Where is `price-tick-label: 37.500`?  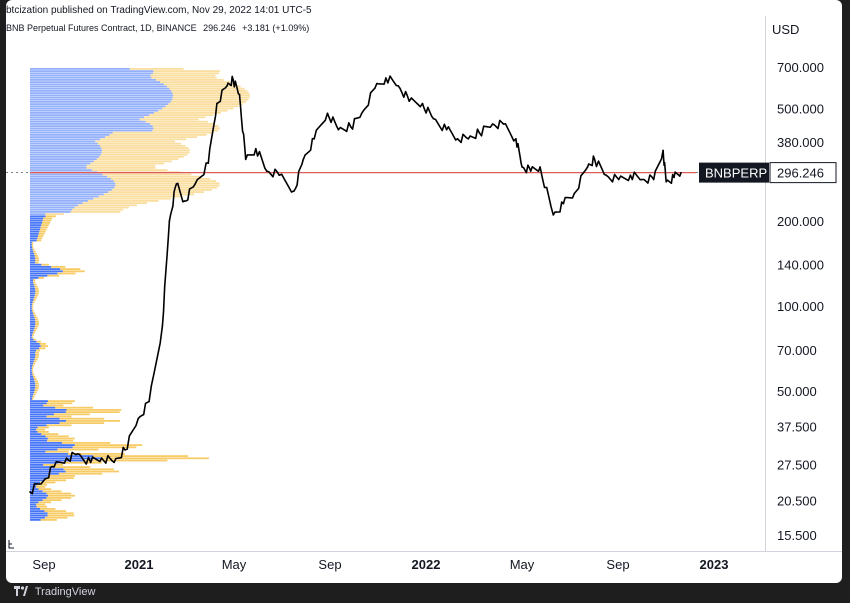 price-tick-label: 37.500 is located at coordinates (797, 426).